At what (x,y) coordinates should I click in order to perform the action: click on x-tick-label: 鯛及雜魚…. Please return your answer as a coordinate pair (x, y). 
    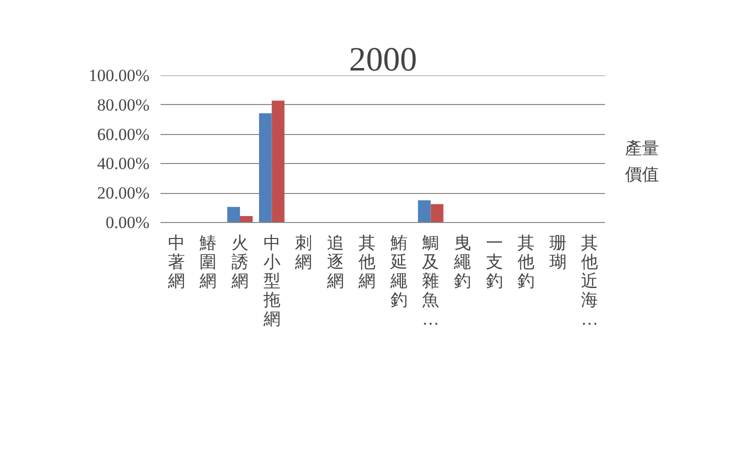
    Looking at the image, I should click on (431, 281).